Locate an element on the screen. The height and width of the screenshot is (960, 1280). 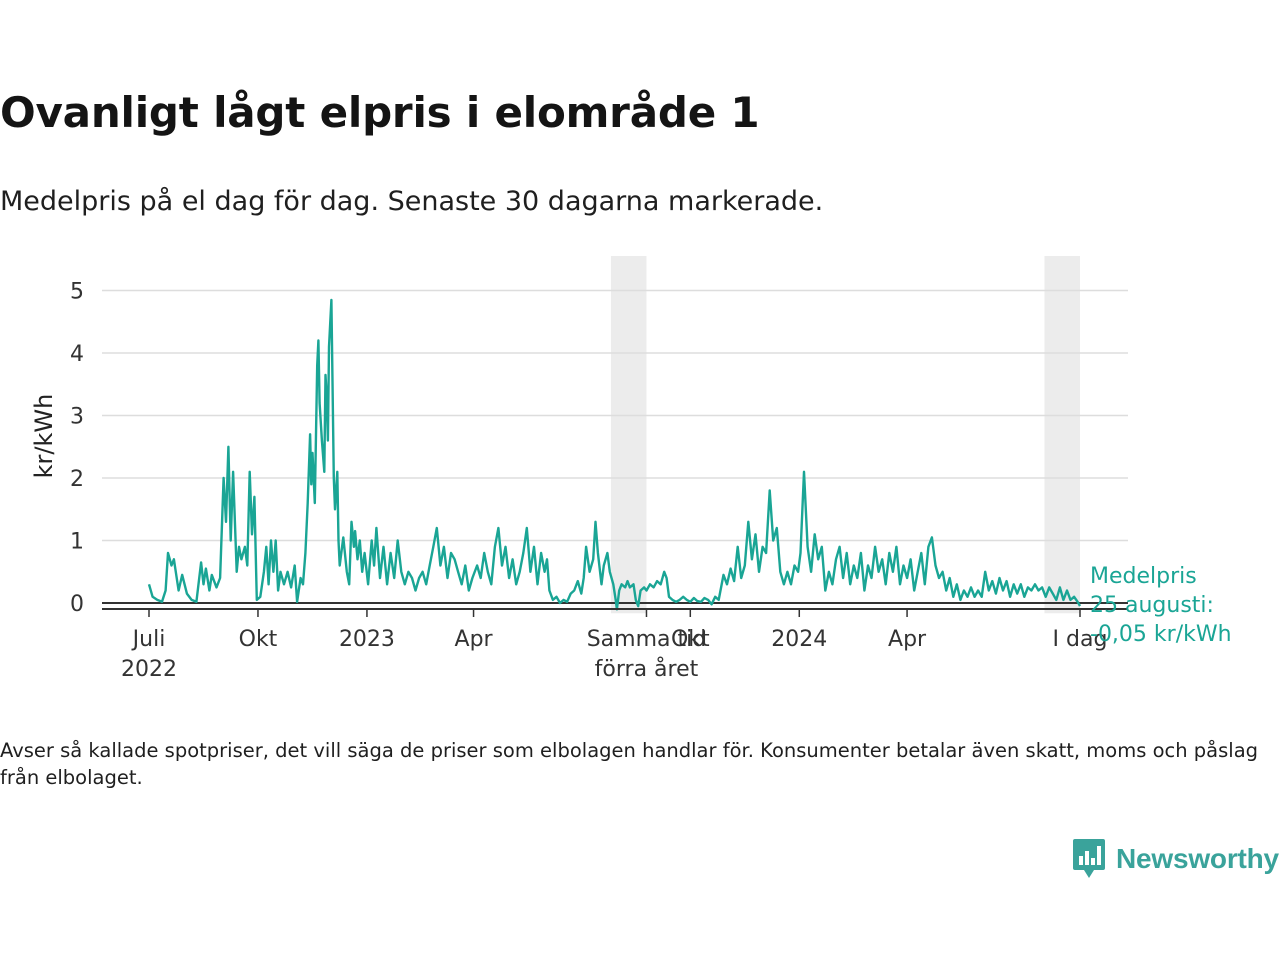
newsworthy-logo-icon is located at coordinates (1089, 858).